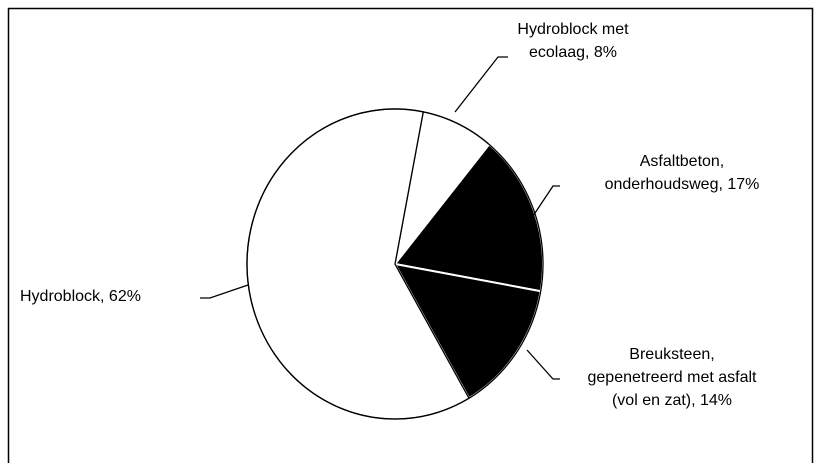 This screenshot has width=814, height=463. What do you see at coordinates (80, 296) in the screenshot?
I see `slice-label: Hydroblock, 62%` at bounding box center [80, 296].